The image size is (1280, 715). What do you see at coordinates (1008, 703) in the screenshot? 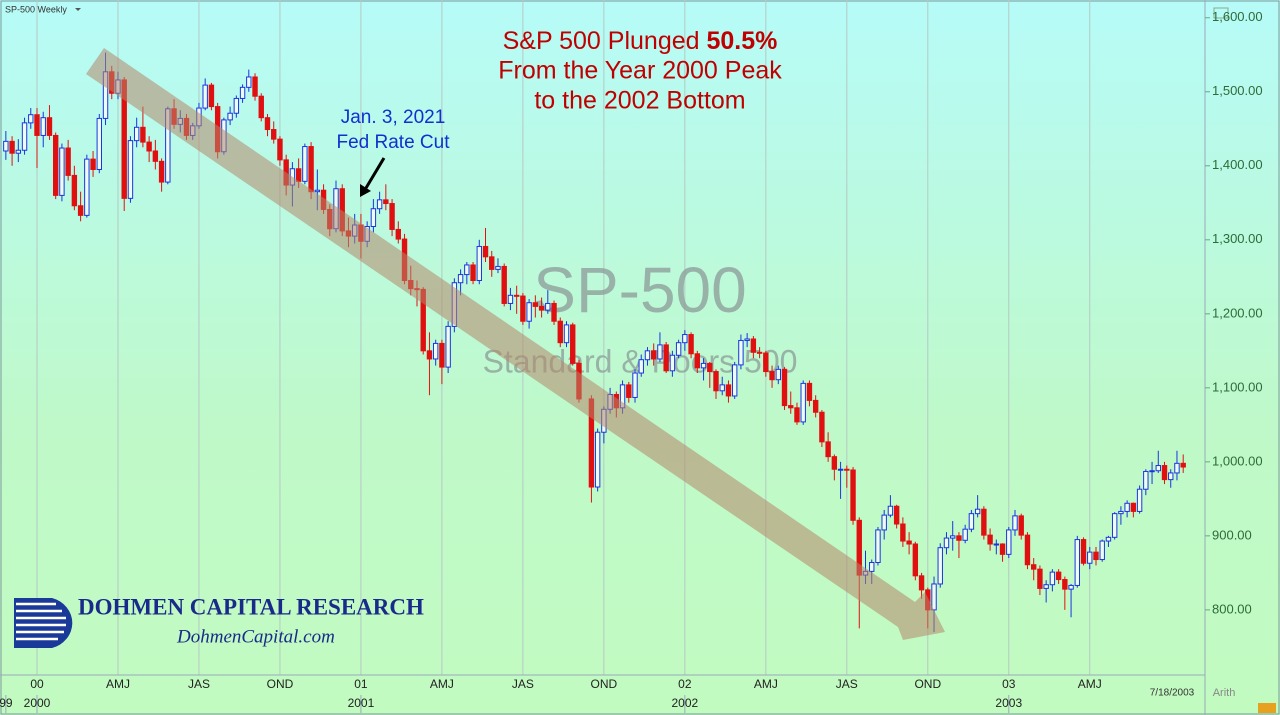
I see `year-tick-label: 2003` at bounding box center [1008, 703].